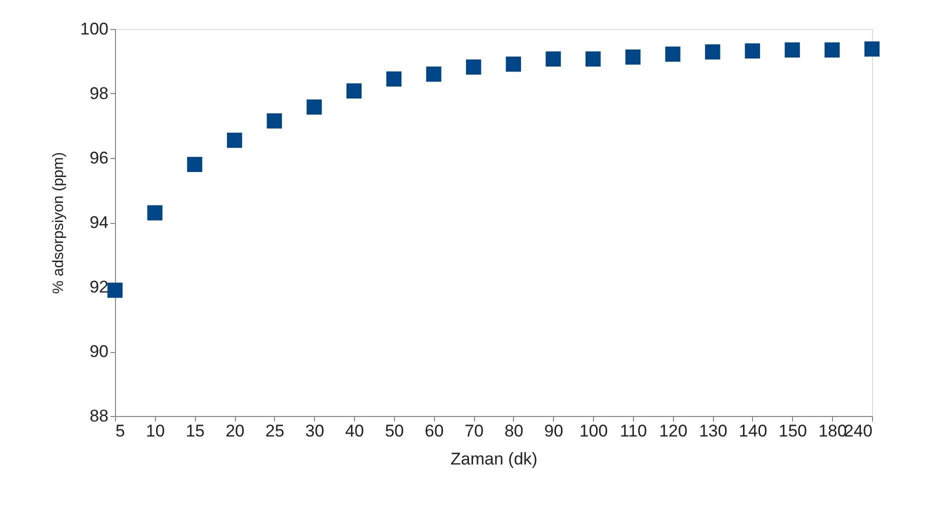 Image resolution: width=948 pixels, height=523 pixels. I want to click on x-tick-label: 10, so click(155, 431).